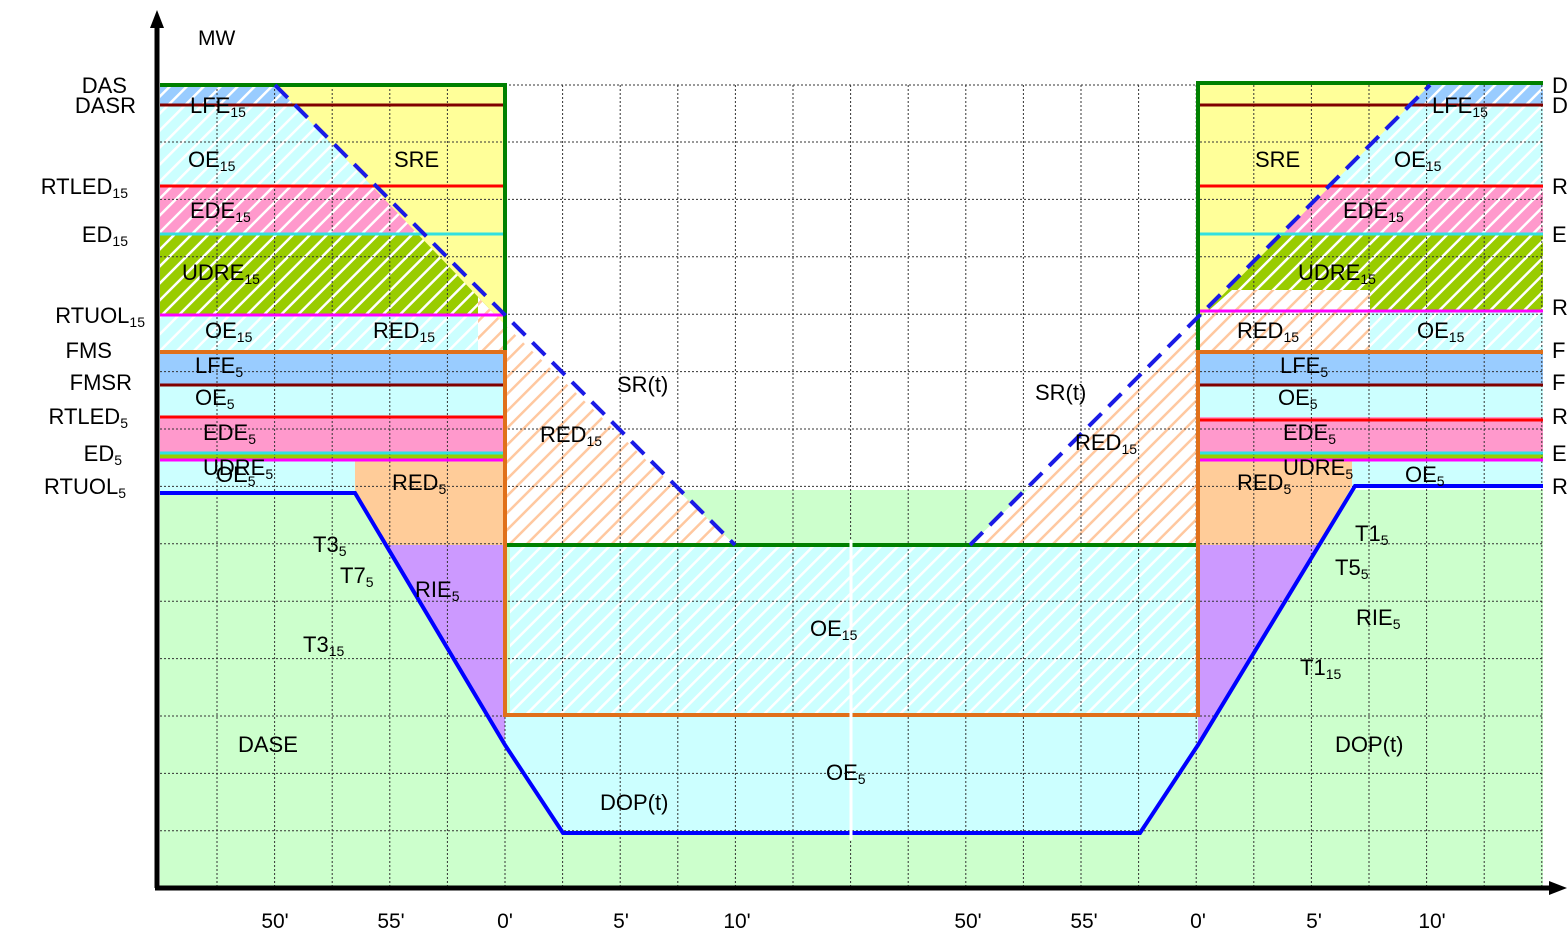  I want to click on level-label: FMS, so click(89, 350).